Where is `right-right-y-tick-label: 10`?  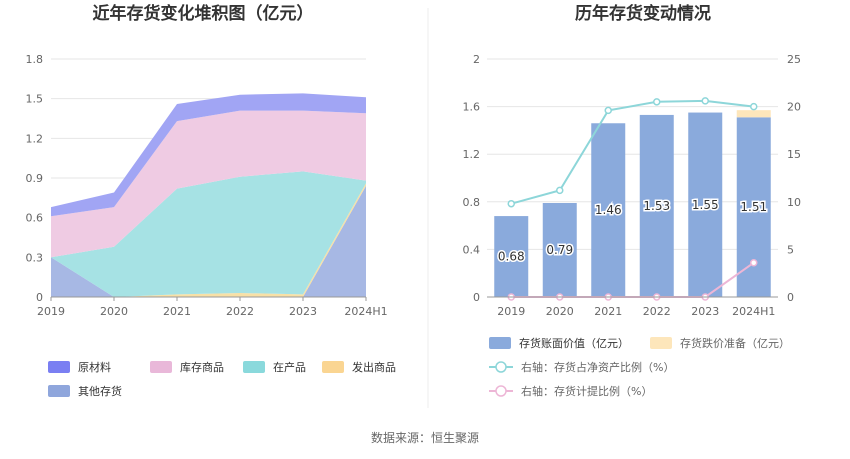 right-right-y-tick-label: 10 is located at coordinates (794, 202).